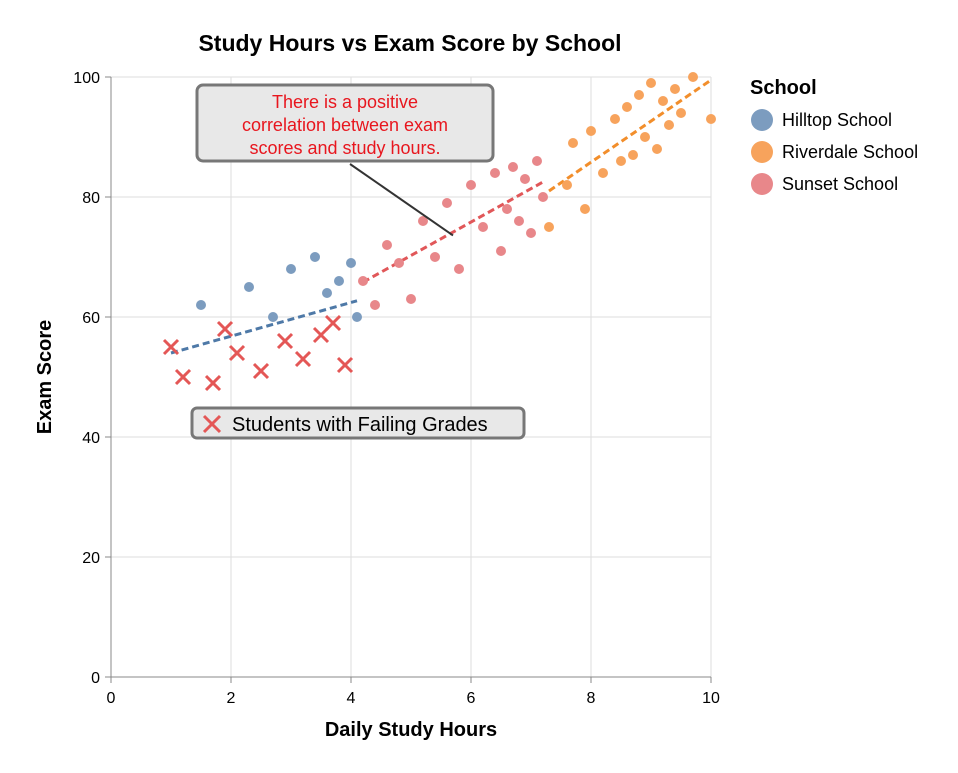 The image size is (958, 773). I want to click on failing-x-icon, so click(212, 424).